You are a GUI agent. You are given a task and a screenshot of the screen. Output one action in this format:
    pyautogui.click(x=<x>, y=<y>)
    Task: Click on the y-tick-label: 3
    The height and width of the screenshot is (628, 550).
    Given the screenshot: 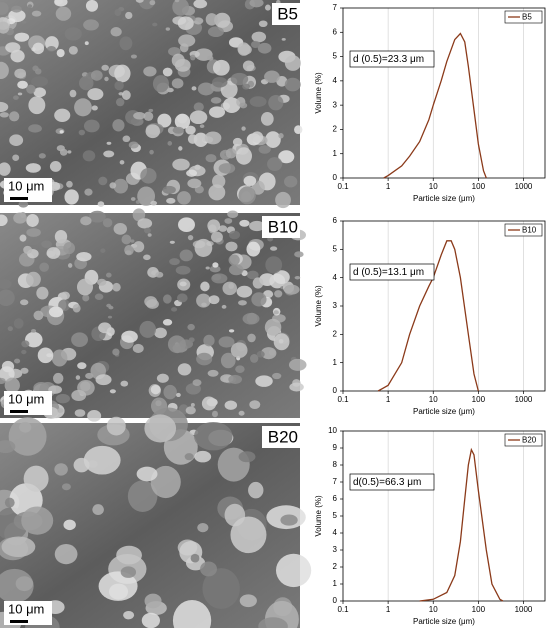 What is the action you would take?
    pyautogui.click(x=335, y=104)
    